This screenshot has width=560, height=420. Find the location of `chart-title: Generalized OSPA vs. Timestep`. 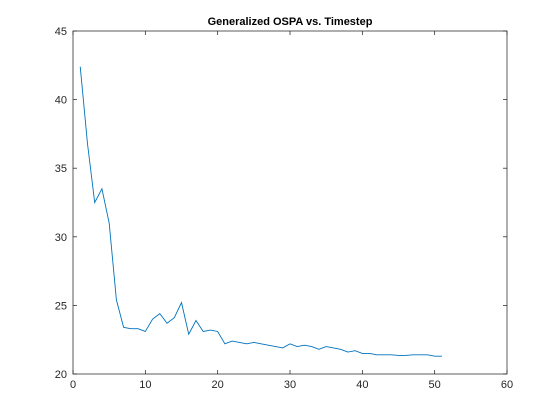

chart-title: Generalized OSPA vs. Timestep is located at coordinates (290, 22).